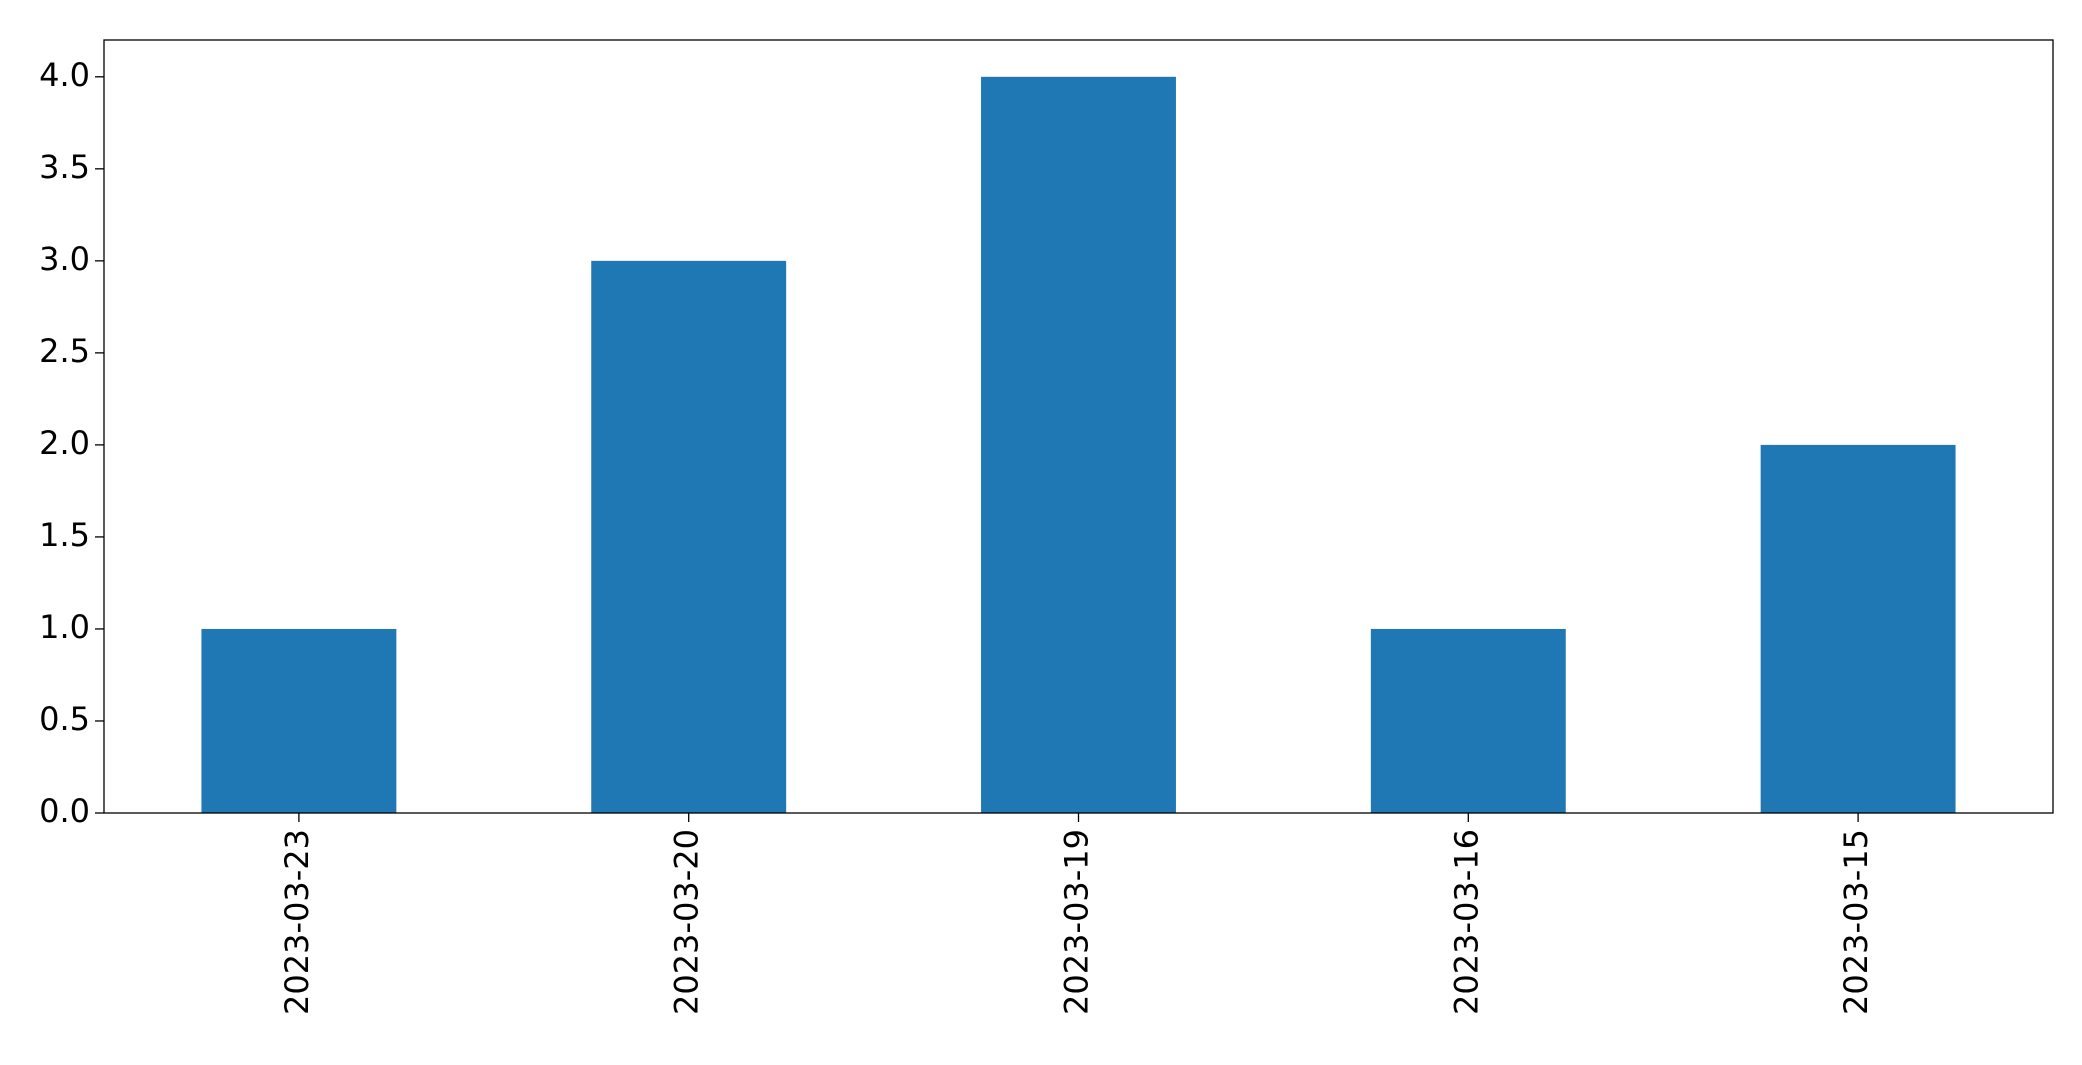  What do you see at coordinates (64, 719) in the screenshot?
I see `y-tick-label: 0.5` at bounding box center [64, 719].